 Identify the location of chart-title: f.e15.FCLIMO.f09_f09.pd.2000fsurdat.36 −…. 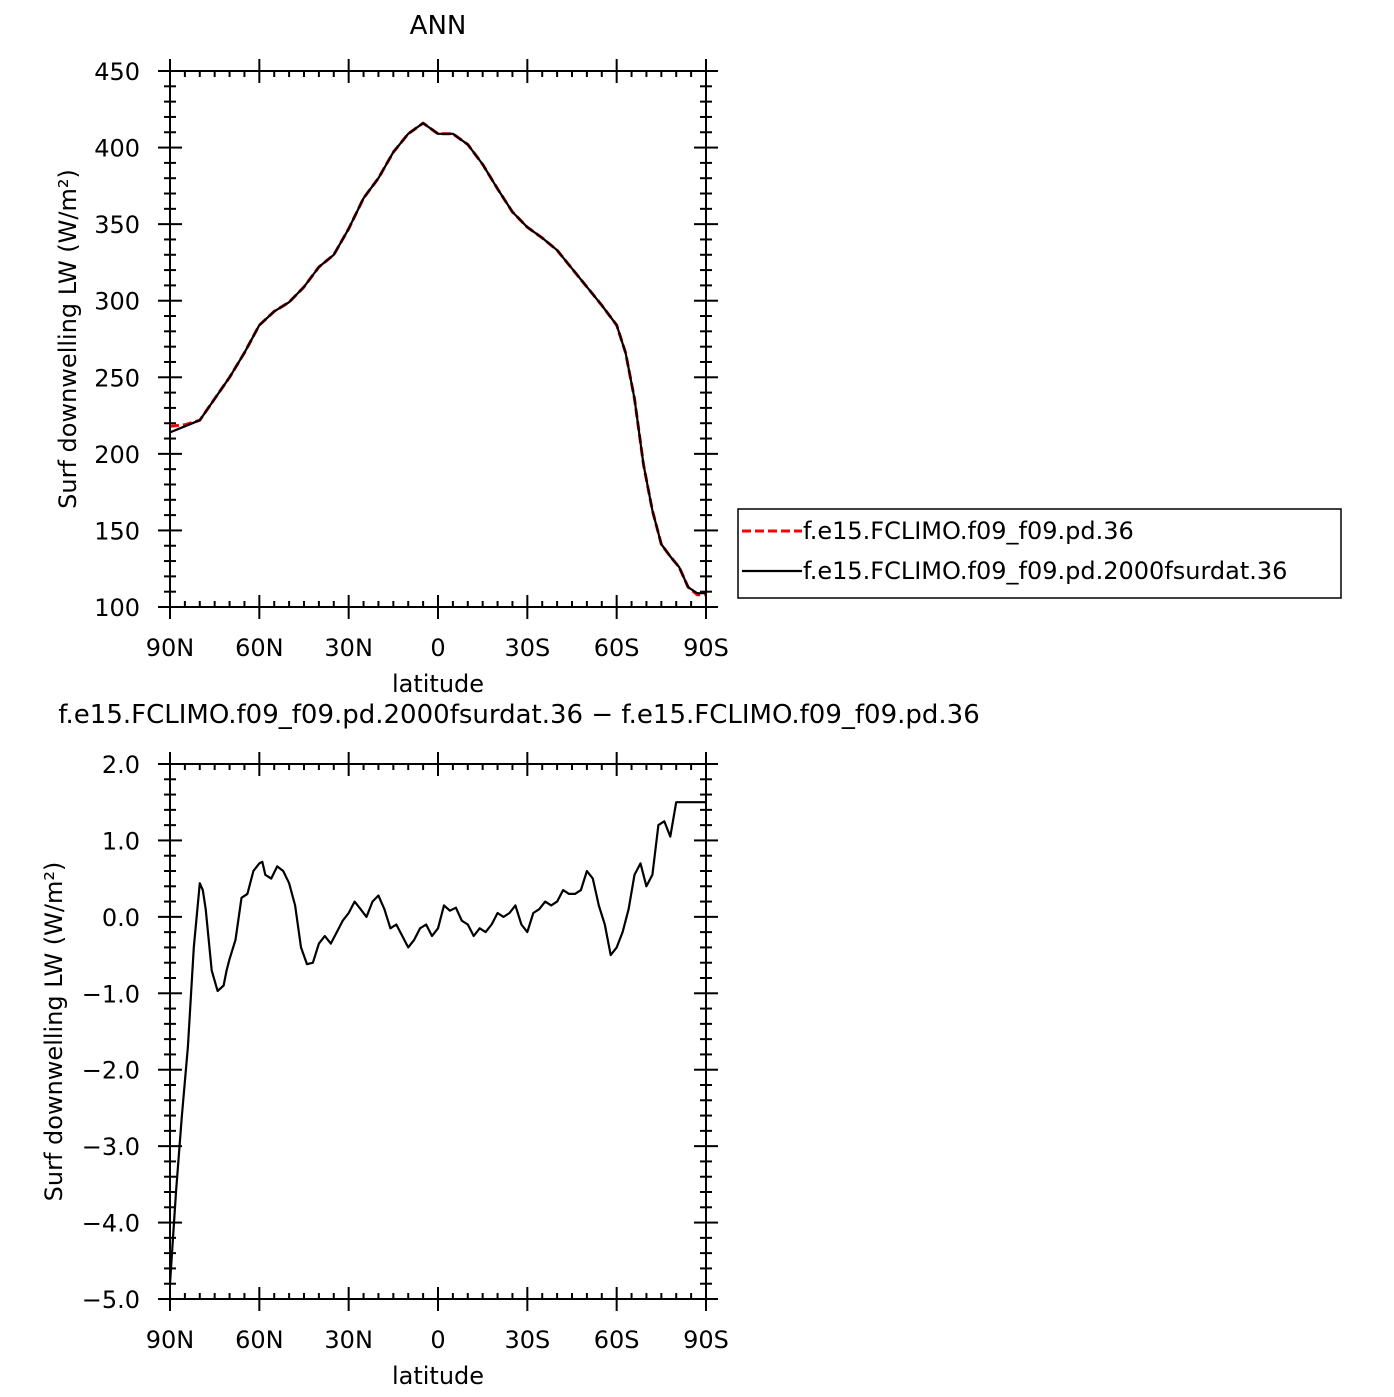
(518, 715).